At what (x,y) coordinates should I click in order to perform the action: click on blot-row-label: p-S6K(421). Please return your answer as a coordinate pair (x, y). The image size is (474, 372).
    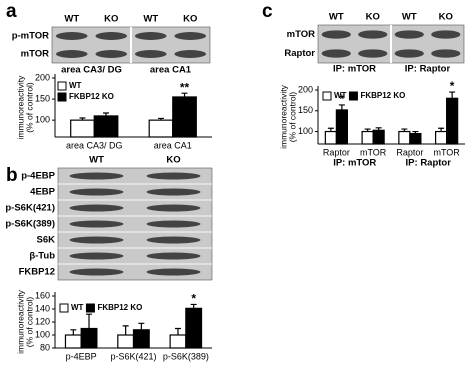
    Looking at the image, I should click on (30, 208).